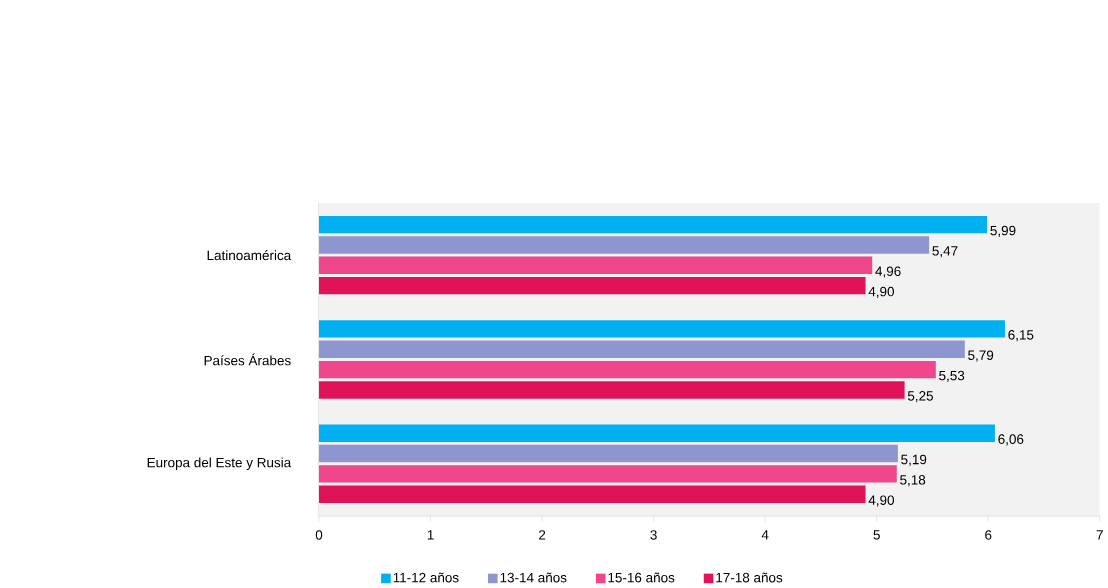 The image size is (1108, 588). What do you see at coordinates (988, 535) in the screenshot?
I see `x-tick-label: 6` at bounding box center [988, 535].